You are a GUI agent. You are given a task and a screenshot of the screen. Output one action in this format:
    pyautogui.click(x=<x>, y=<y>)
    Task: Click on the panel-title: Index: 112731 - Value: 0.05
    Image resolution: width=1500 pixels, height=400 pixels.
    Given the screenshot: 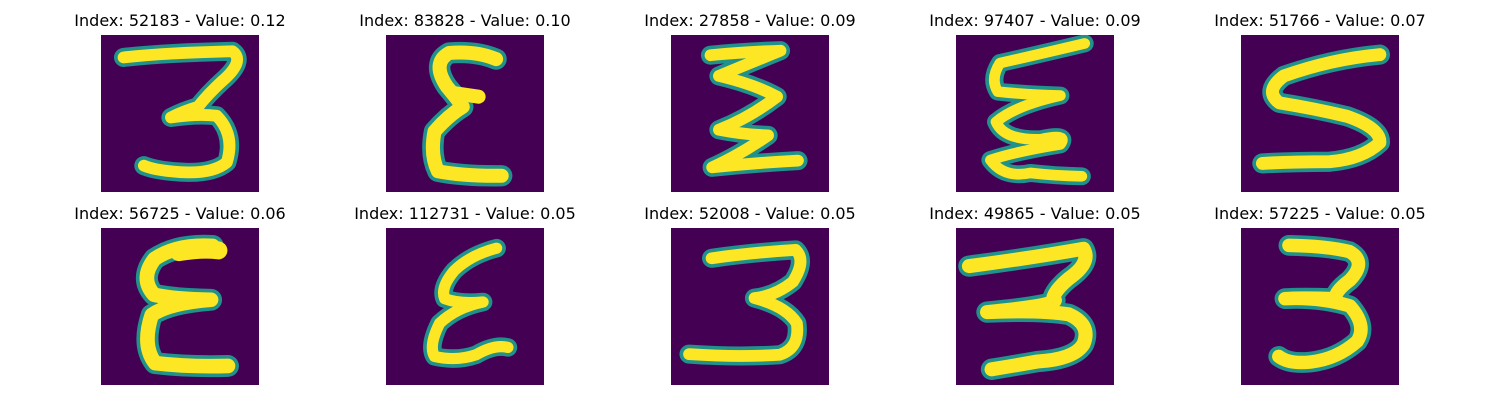 What is the action you would take?
    pyautogui.click(x=465, y=213)
    